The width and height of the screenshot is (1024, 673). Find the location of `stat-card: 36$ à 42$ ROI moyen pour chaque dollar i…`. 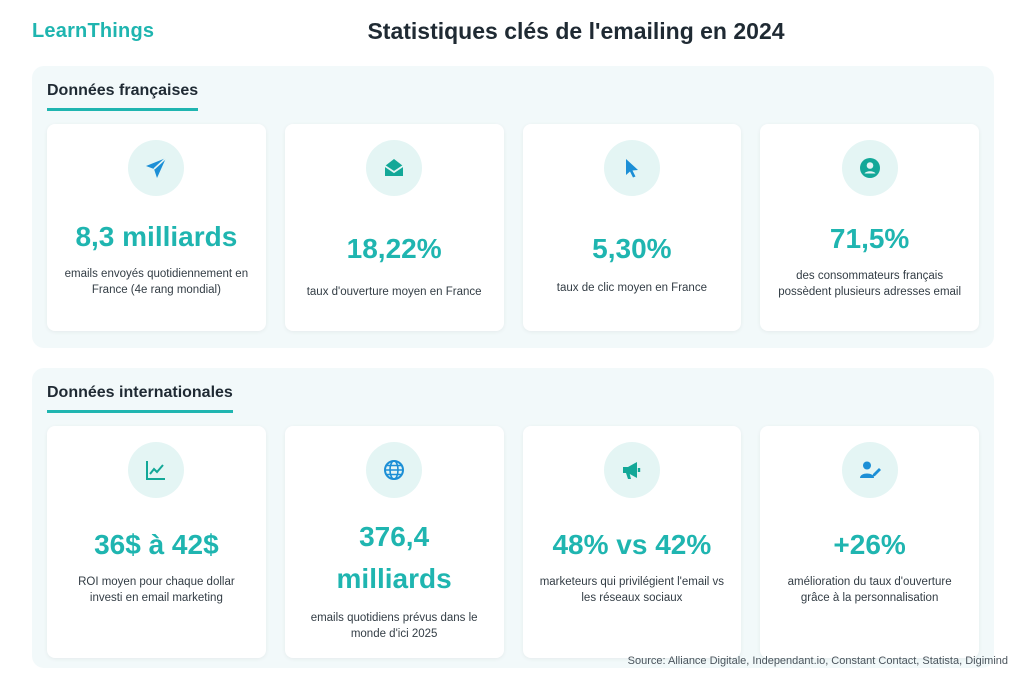

stat-card: 36$ à 42$ ROI moyen pour chaque dollar i… is located at coordinates (156, 542).